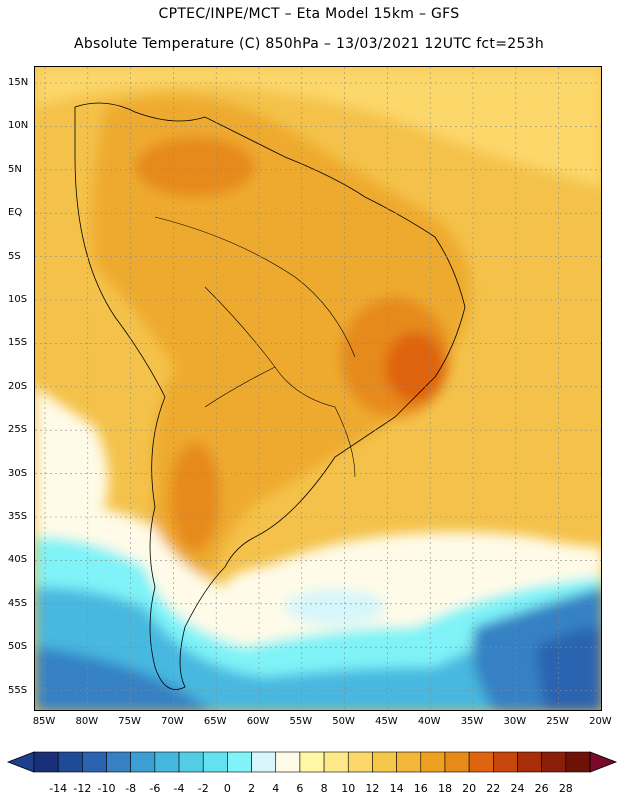 The image size is (618, 800). Describe the element at coordinates (517, 788) in the screenshot. I see `colorbar-tick-label: 24` at that location.